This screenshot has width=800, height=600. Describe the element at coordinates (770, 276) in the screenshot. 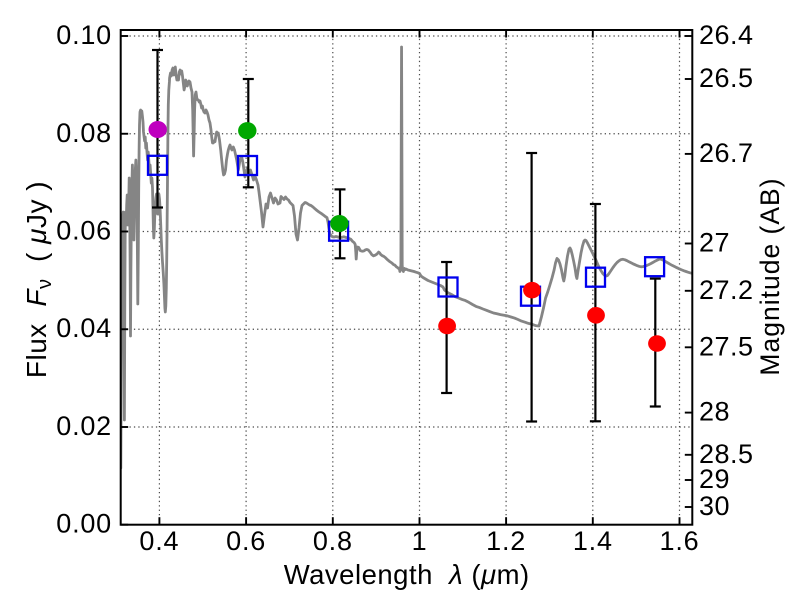

I see `svg-text: Magnitude (AB)` at that location.